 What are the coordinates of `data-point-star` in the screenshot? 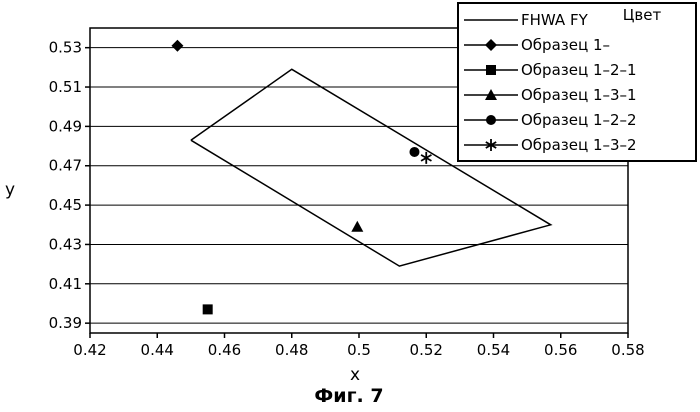 It's located at (426, 158).